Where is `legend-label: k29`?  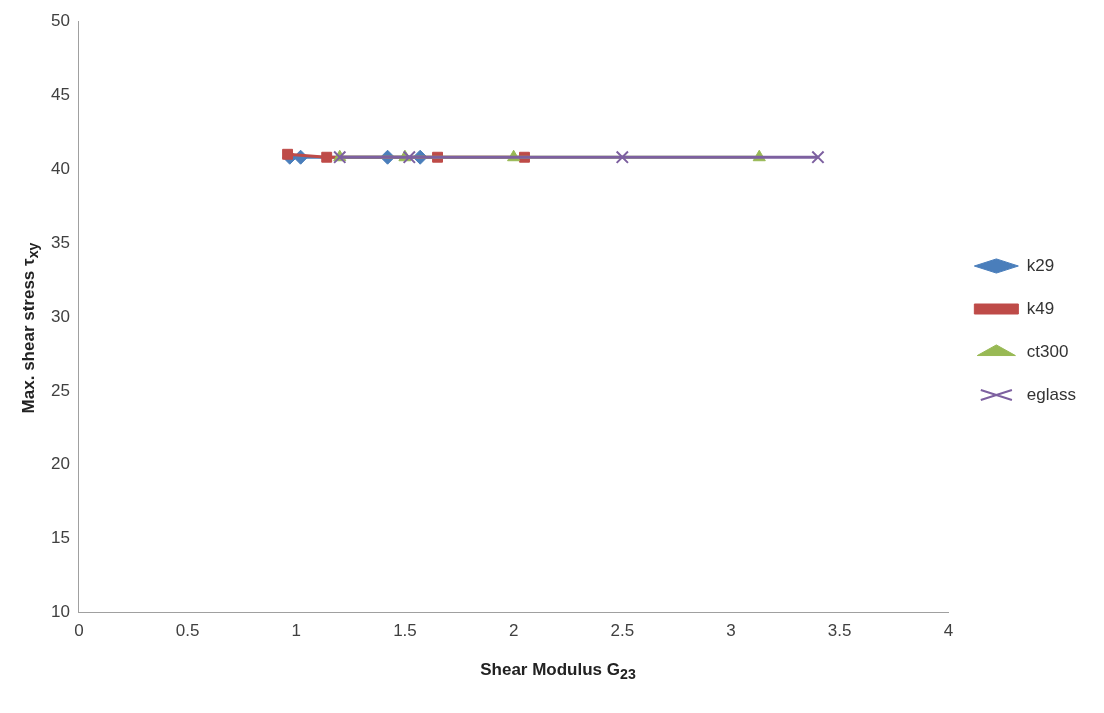 legend-label: k29 is located at coordinates (1040, 265).